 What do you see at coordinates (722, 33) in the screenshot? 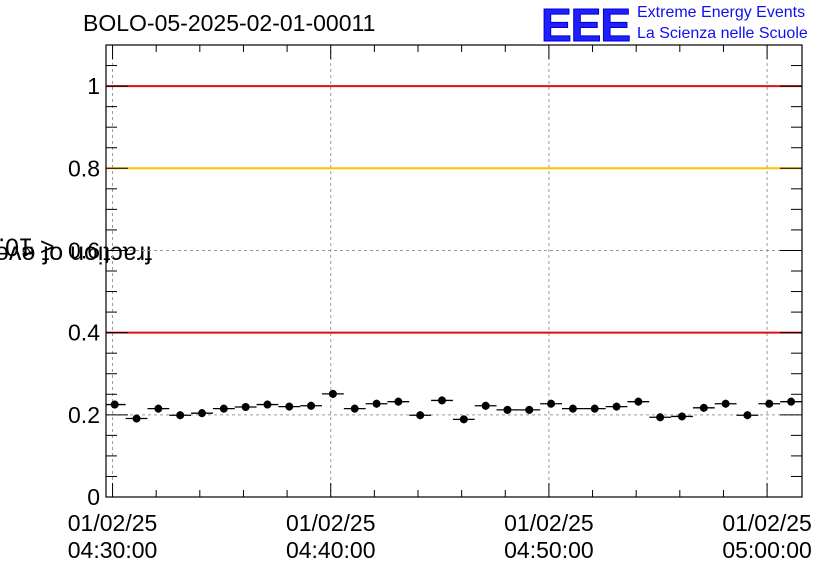
I see `logo-line-2: La Scienza nelle Scuole` at bounding box center [722, 33].